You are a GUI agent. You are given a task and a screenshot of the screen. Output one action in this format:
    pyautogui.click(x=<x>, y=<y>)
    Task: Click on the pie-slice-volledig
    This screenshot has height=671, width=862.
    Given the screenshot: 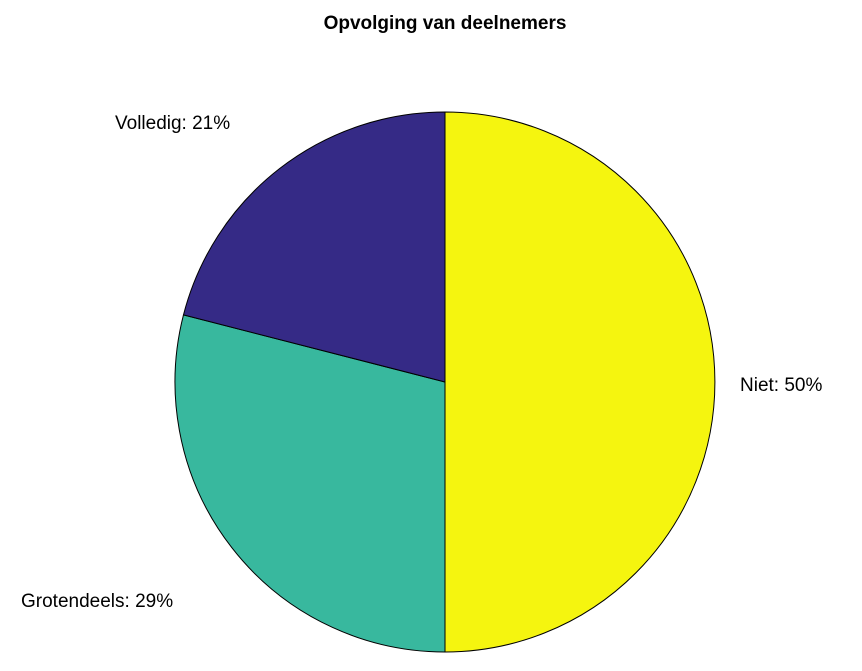 What is the action you would take?
    pyautogui.click(x=314, y=247)
    